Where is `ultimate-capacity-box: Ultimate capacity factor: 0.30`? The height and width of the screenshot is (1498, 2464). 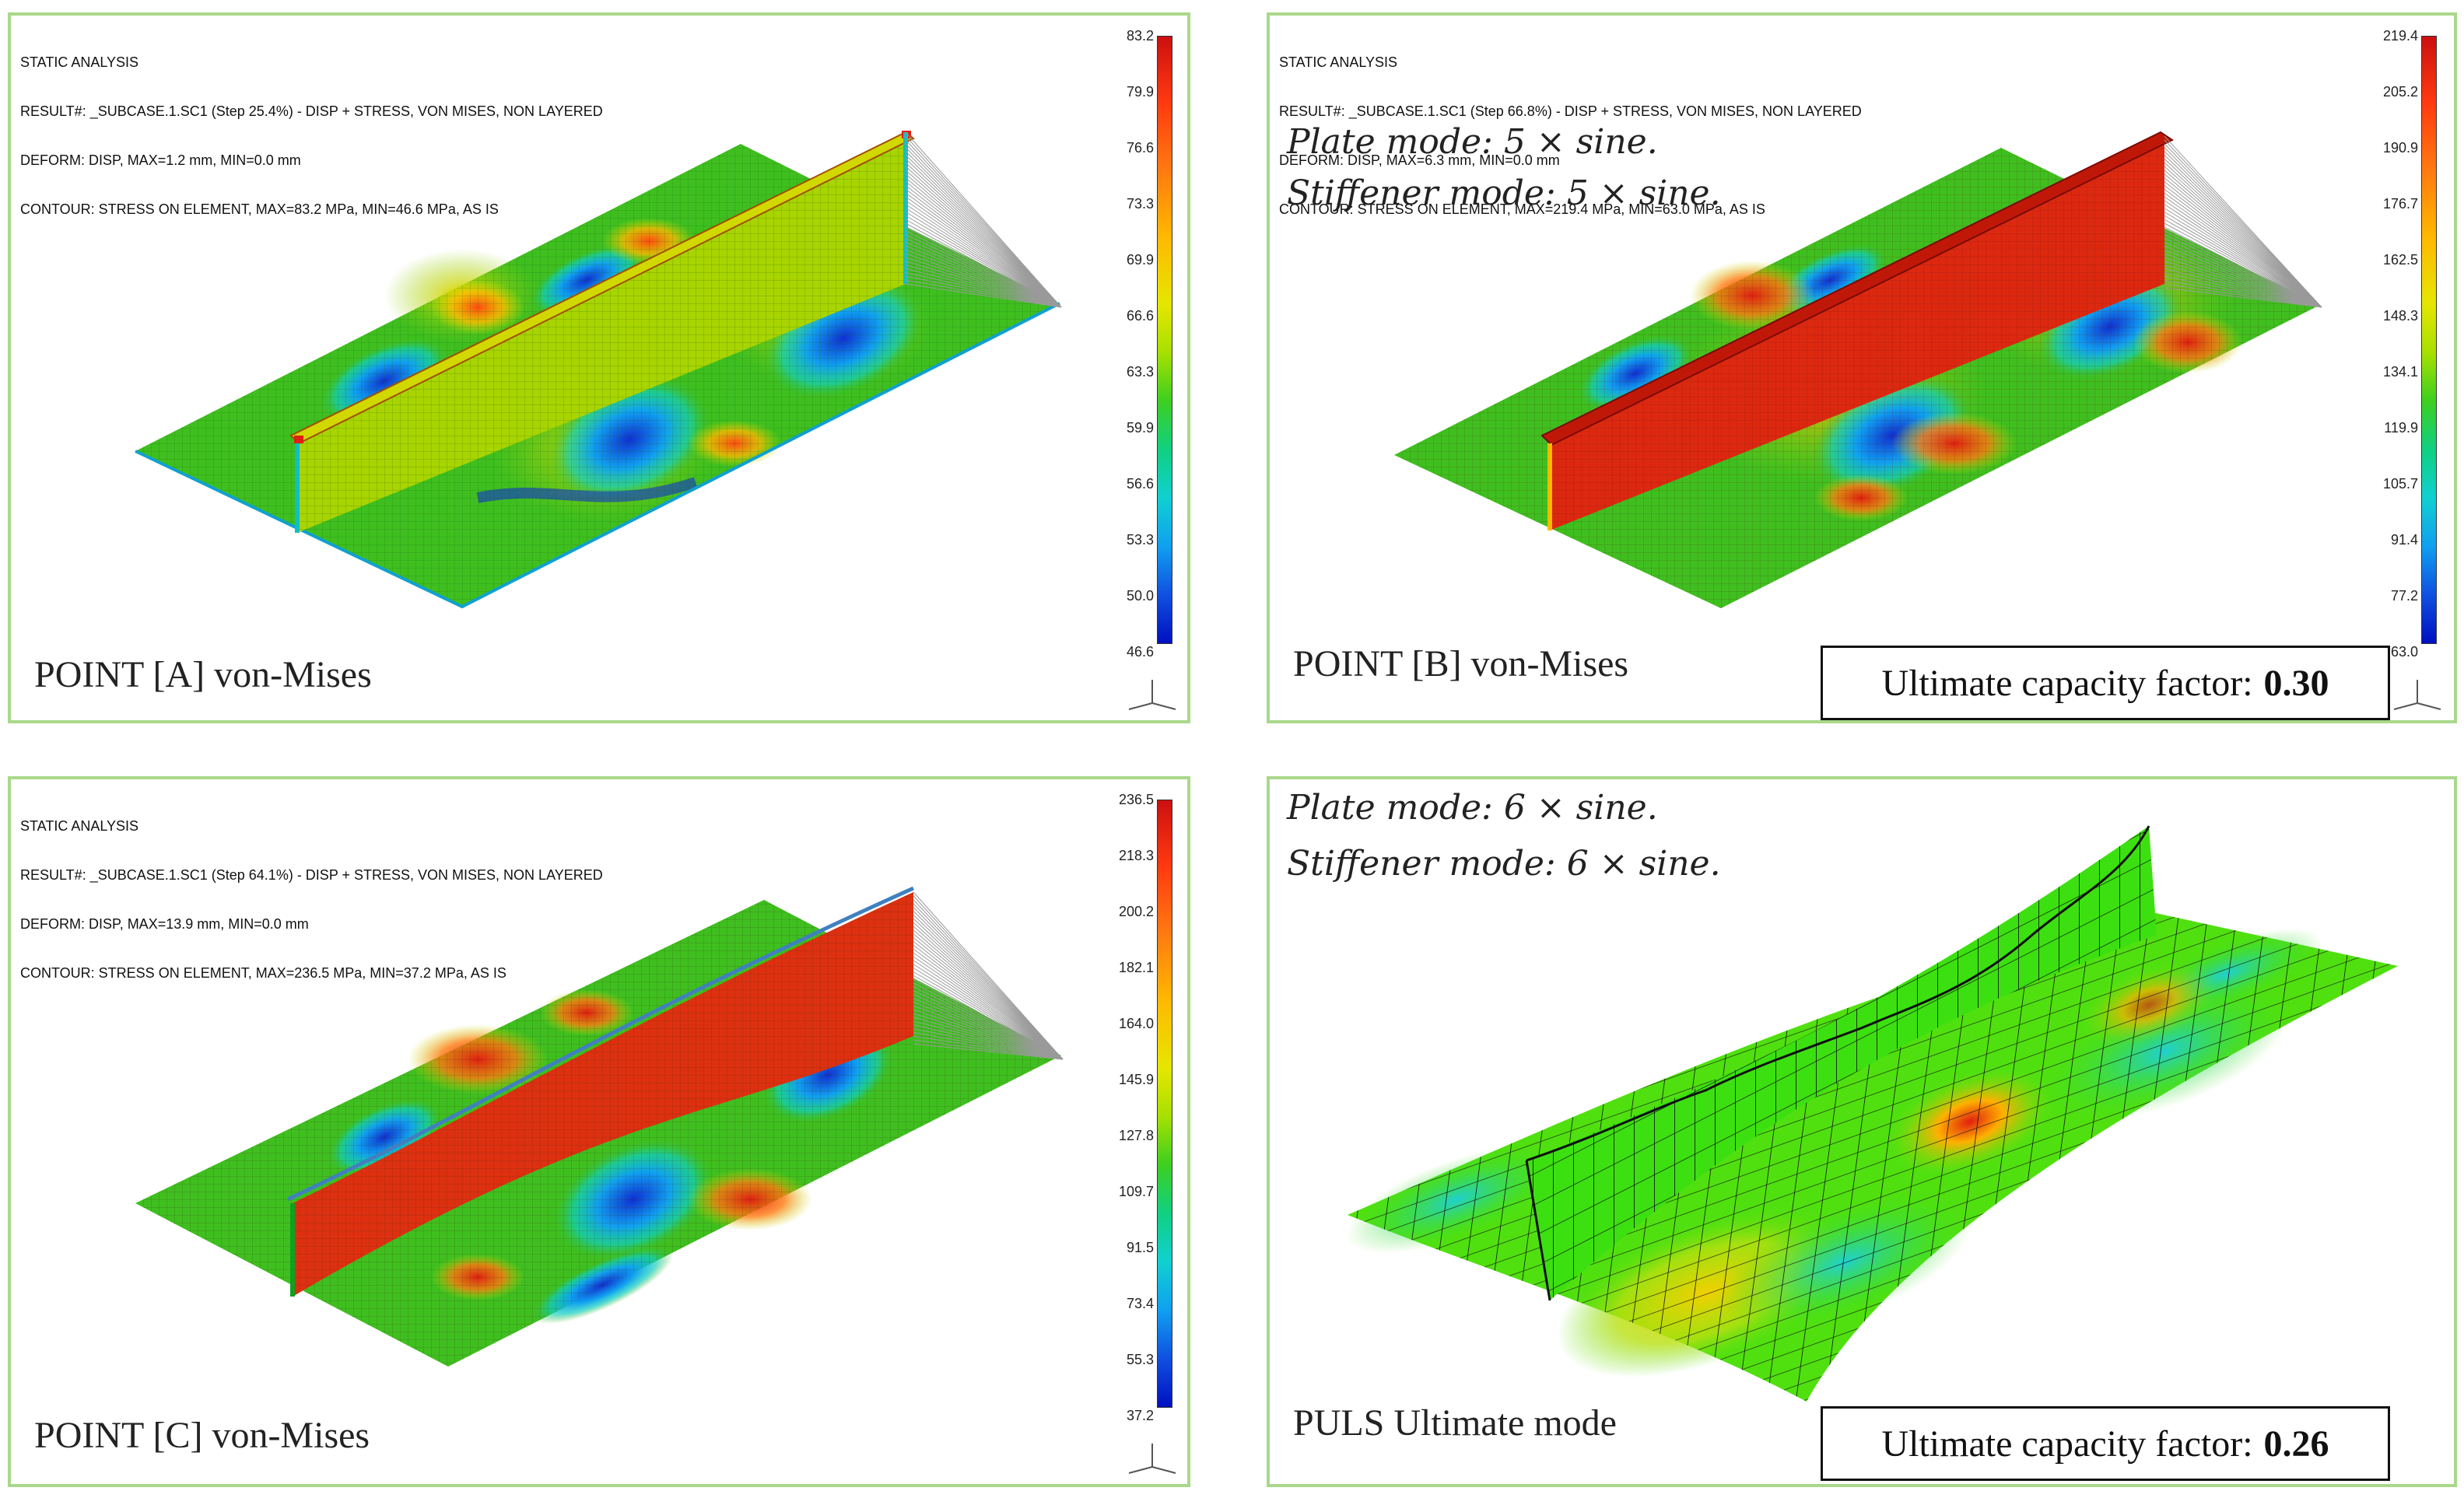
ultimate-capacity-box: Ultimate capacity factor: 0.30 is located at coordinates (2105, 683).